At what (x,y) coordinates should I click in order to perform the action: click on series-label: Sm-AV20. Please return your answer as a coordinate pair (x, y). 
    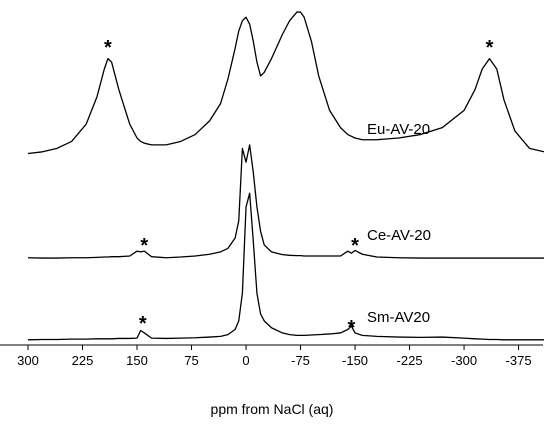
    Looking at the image, I should click on (398, 317).